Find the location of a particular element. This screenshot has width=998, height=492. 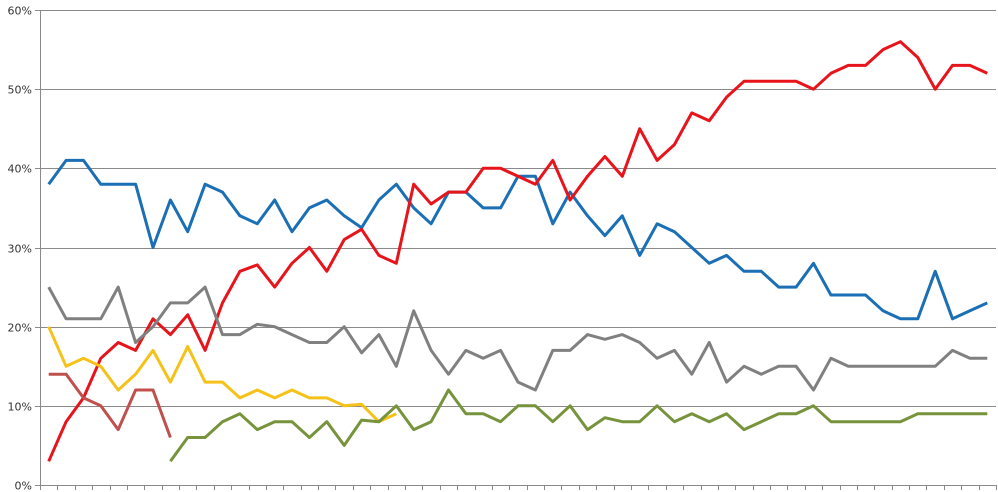

y-tick-label: 10% is located at coordinates (20, 407).